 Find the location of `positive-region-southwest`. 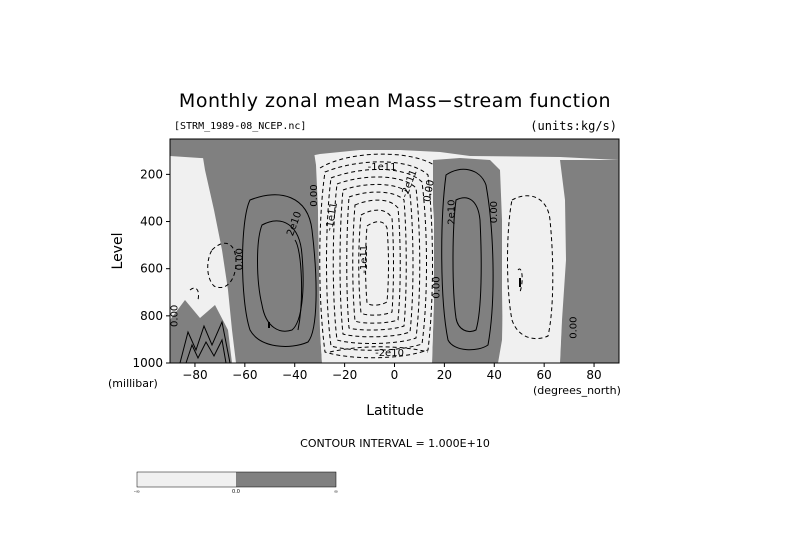

positive-region-southwest is located at coordinates (201, 331).